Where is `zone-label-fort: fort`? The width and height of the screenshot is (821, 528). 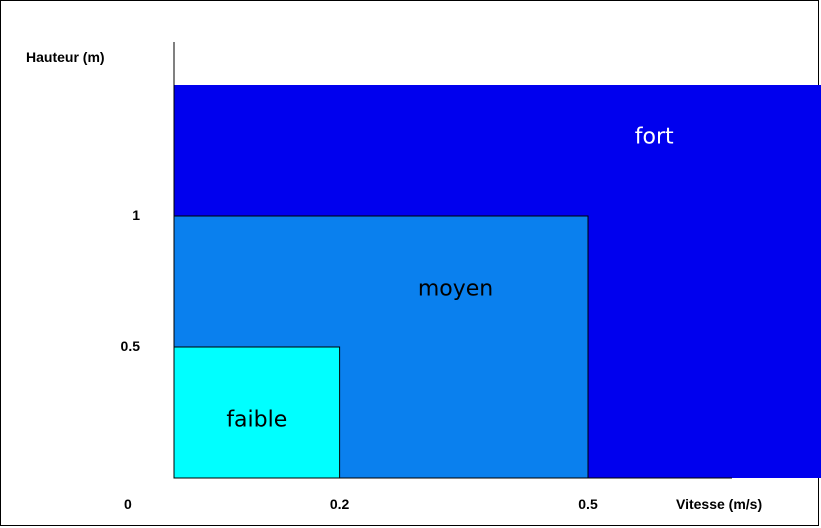
zone-label-fort: fort is located at coordinates (654, 136).